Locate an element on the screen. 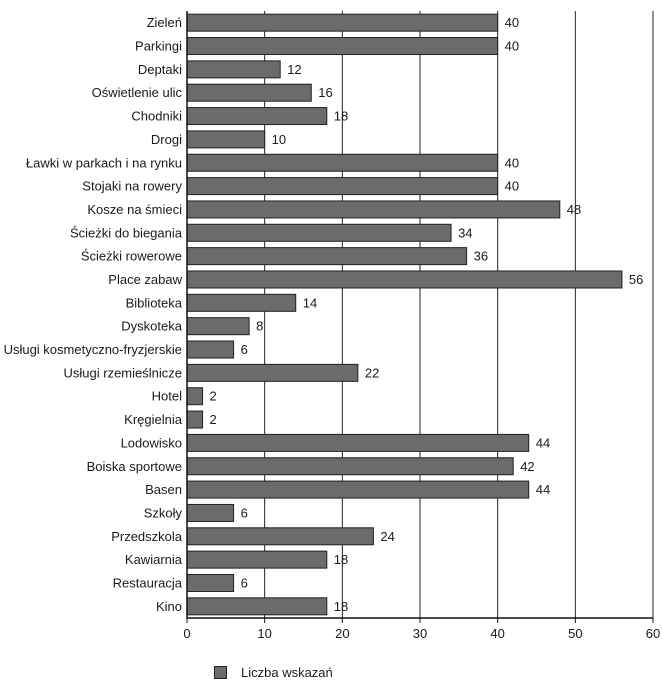 The height and width of the screenshot is (684, 662). legend-swatch is located at coordinates (220, 672).